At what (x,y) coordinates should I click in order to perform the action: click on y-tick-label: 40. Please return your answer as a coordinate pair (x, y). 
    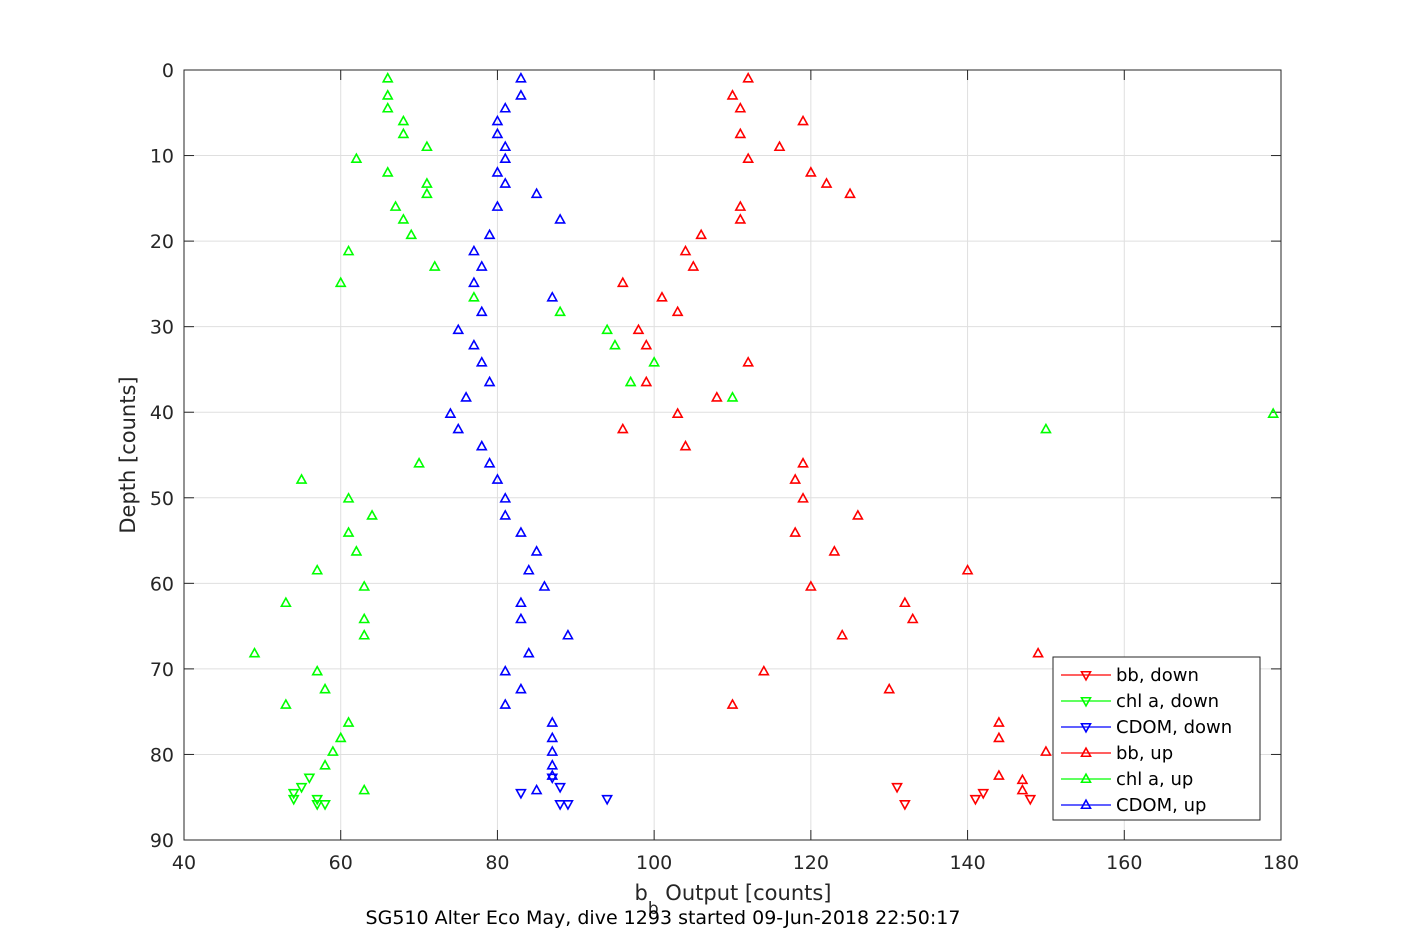
    Looking at the image, I should click on (162, 413).